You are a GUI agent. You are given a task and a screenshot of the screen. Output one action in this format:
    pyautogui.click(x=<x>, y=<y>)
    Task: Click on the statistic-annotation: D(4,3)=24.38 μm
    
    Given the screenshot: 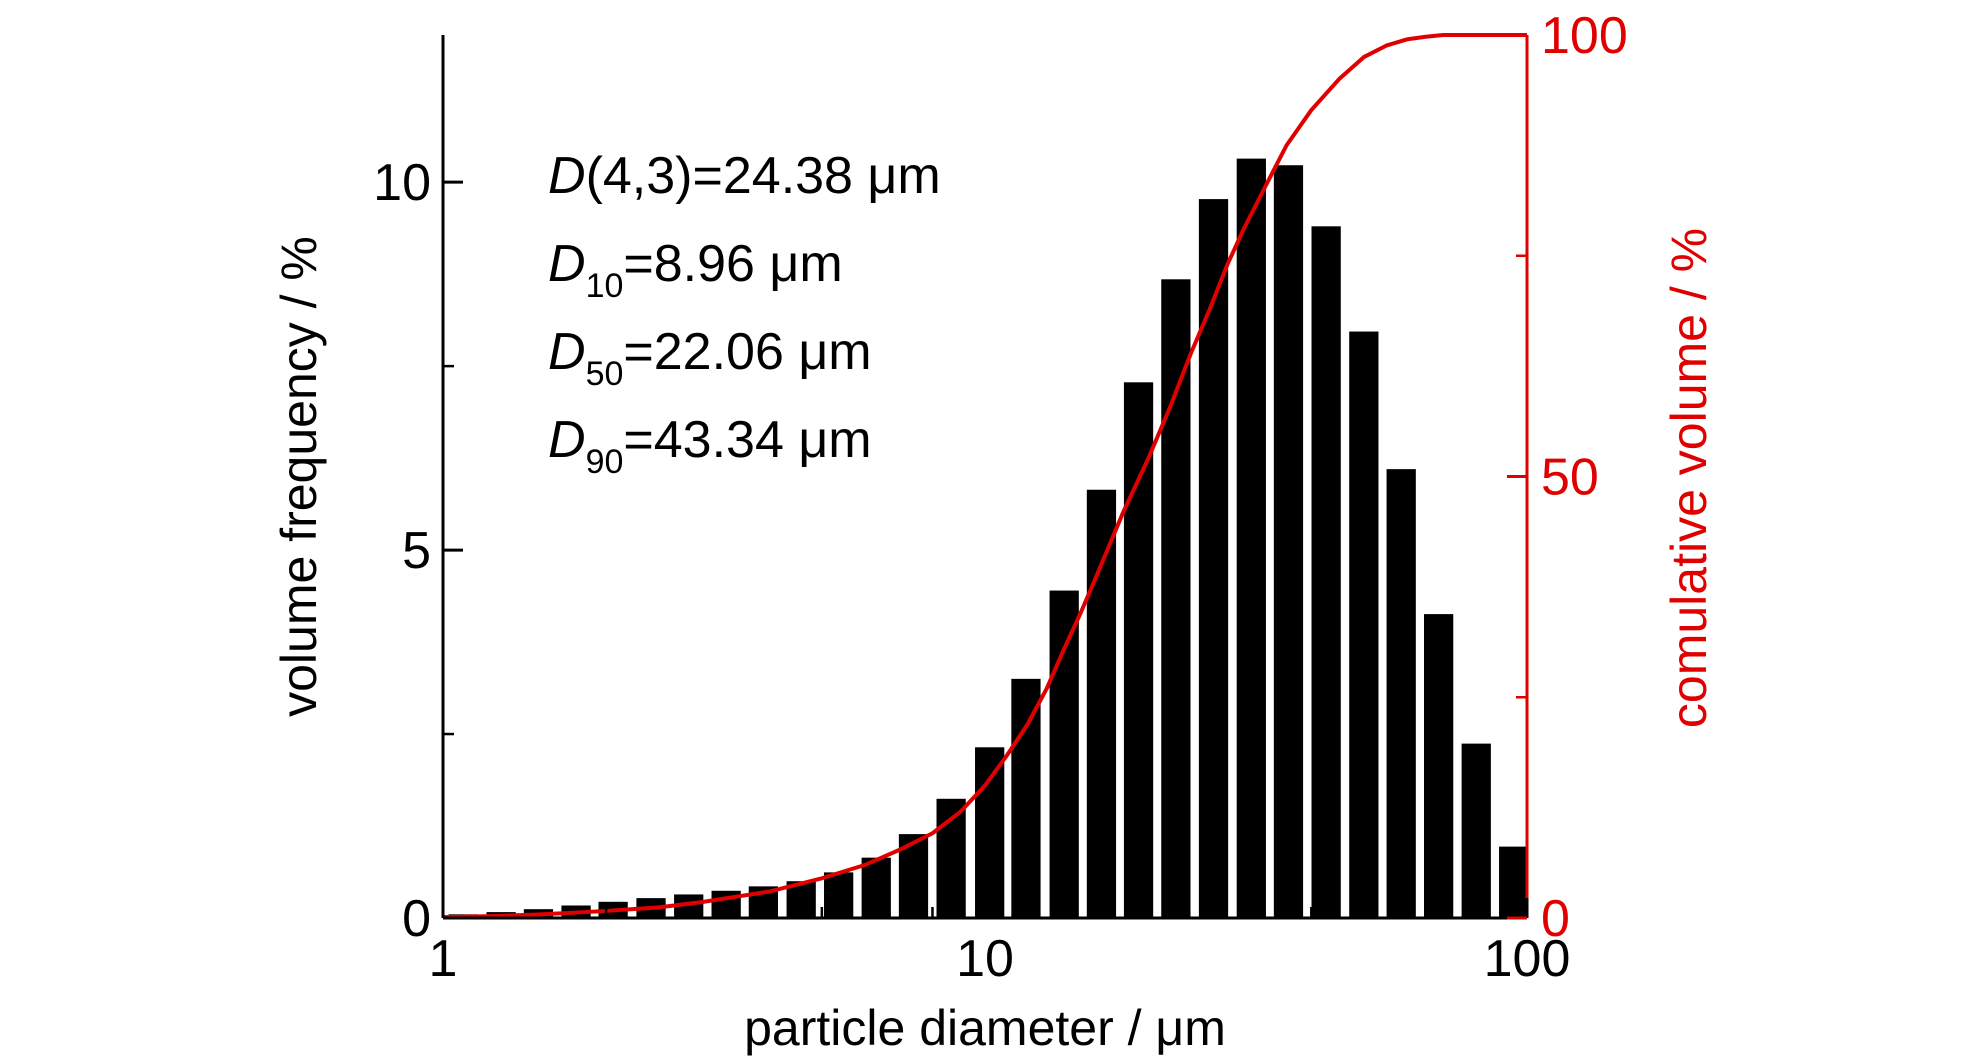 What is the action you would take?
    pyautogui.click(x=744, y=176)
    